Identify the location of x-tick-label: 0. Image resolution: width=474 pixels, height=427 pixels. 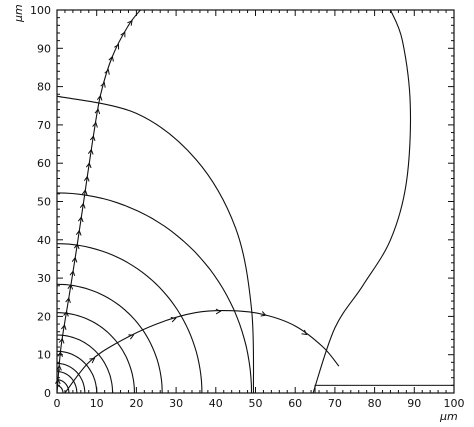
(57, 403).